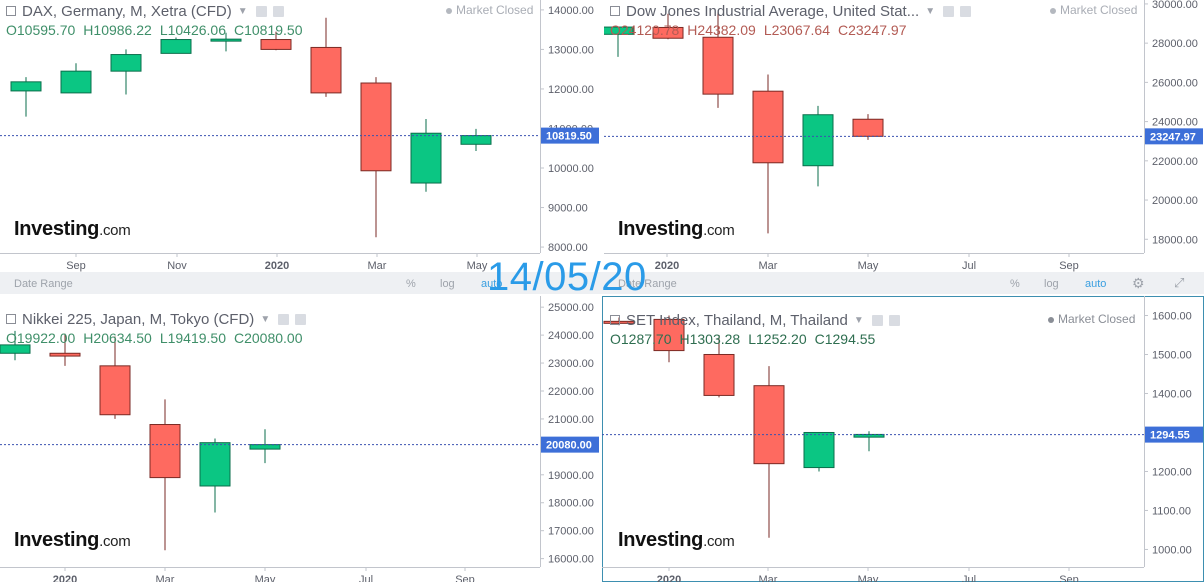 The image size is (1204, 582). Describe the element at coordinates (138, 319) in the screenshot. I see `chart-title: Nikkei 225, Japan, M, Tokyo (CFD)` at that location.